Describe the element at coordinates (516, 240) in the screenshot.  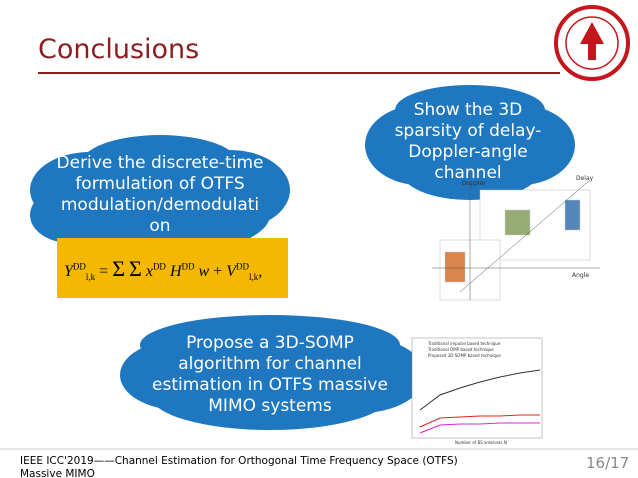
I see `figure-3d` at that location.